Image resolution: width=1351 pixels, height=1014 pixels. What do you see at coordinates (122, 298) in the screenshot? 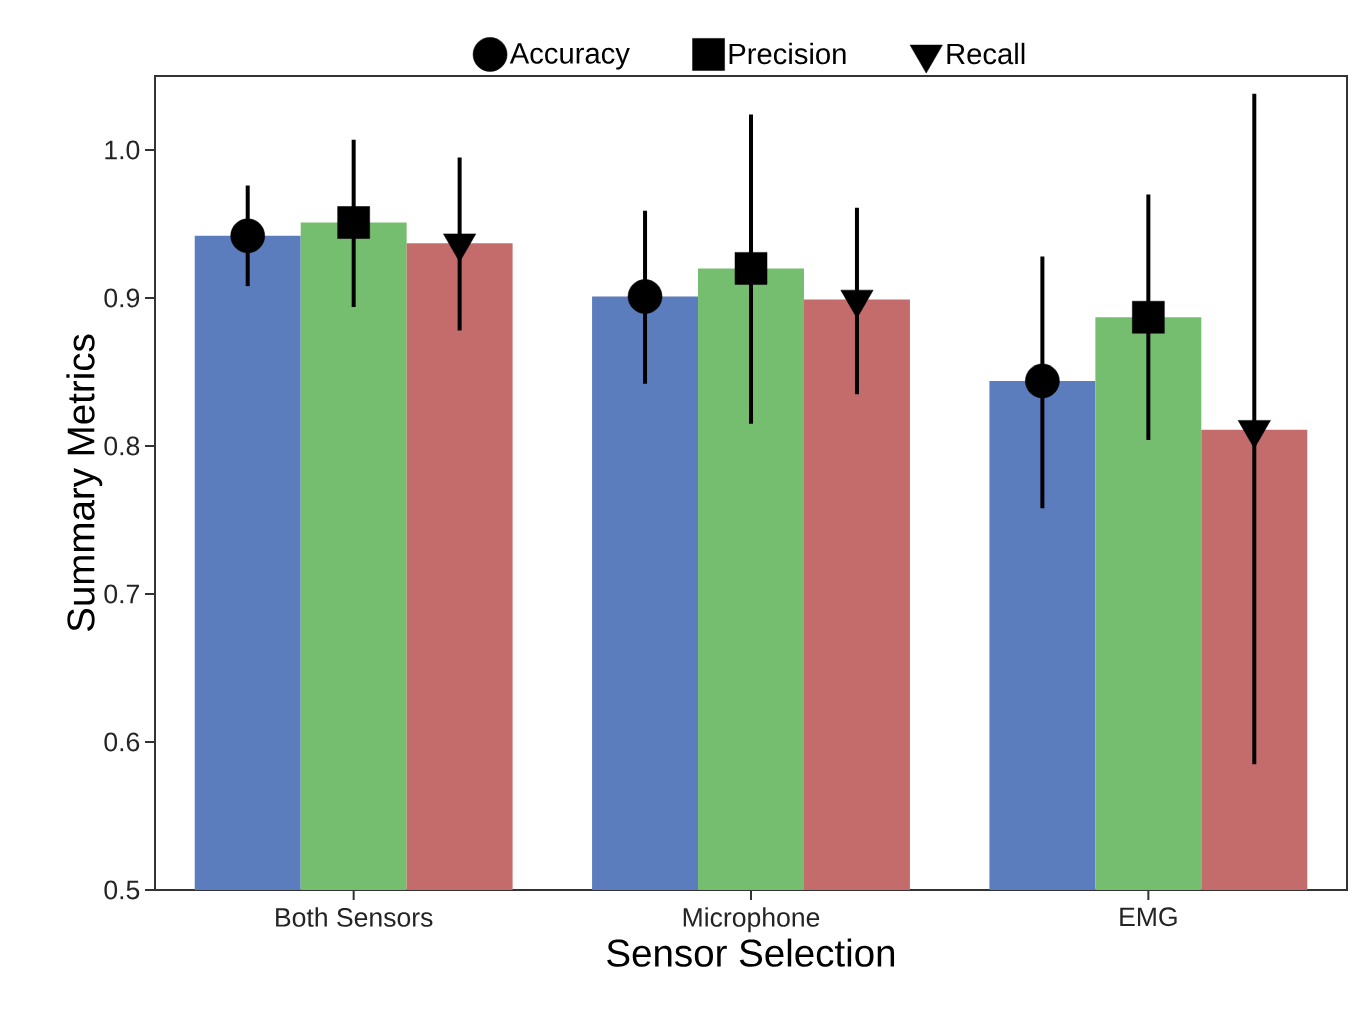
I see `y-tick-label: 0.9` at bounding box center [122, 298].